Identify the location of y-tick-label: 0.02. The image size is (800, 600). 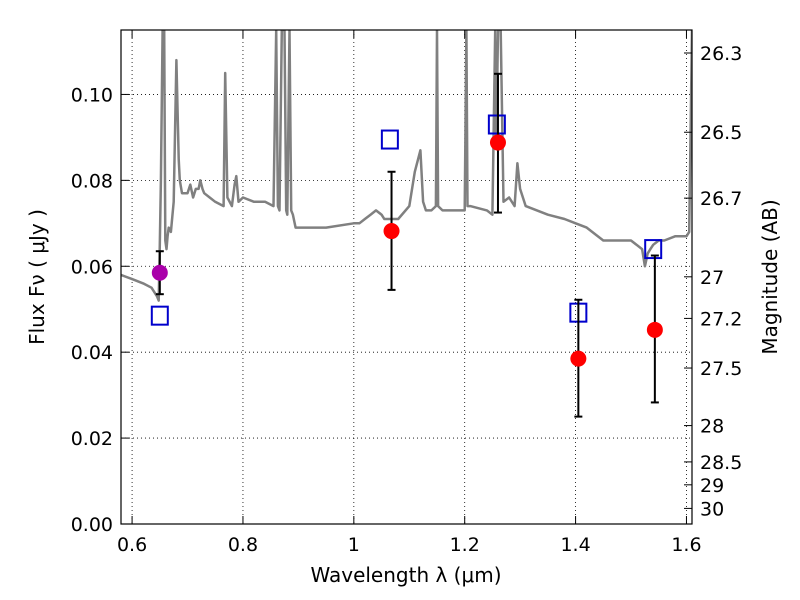
(92, 439).